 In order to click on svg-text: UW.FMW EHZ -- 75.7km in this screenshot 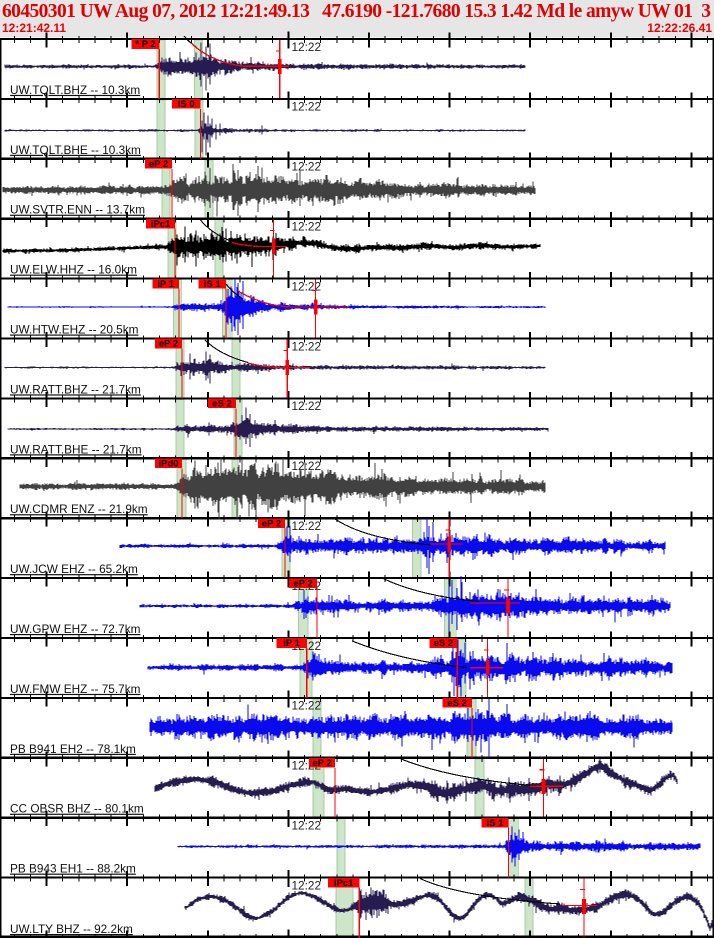, I will do `click(75, 689)`.